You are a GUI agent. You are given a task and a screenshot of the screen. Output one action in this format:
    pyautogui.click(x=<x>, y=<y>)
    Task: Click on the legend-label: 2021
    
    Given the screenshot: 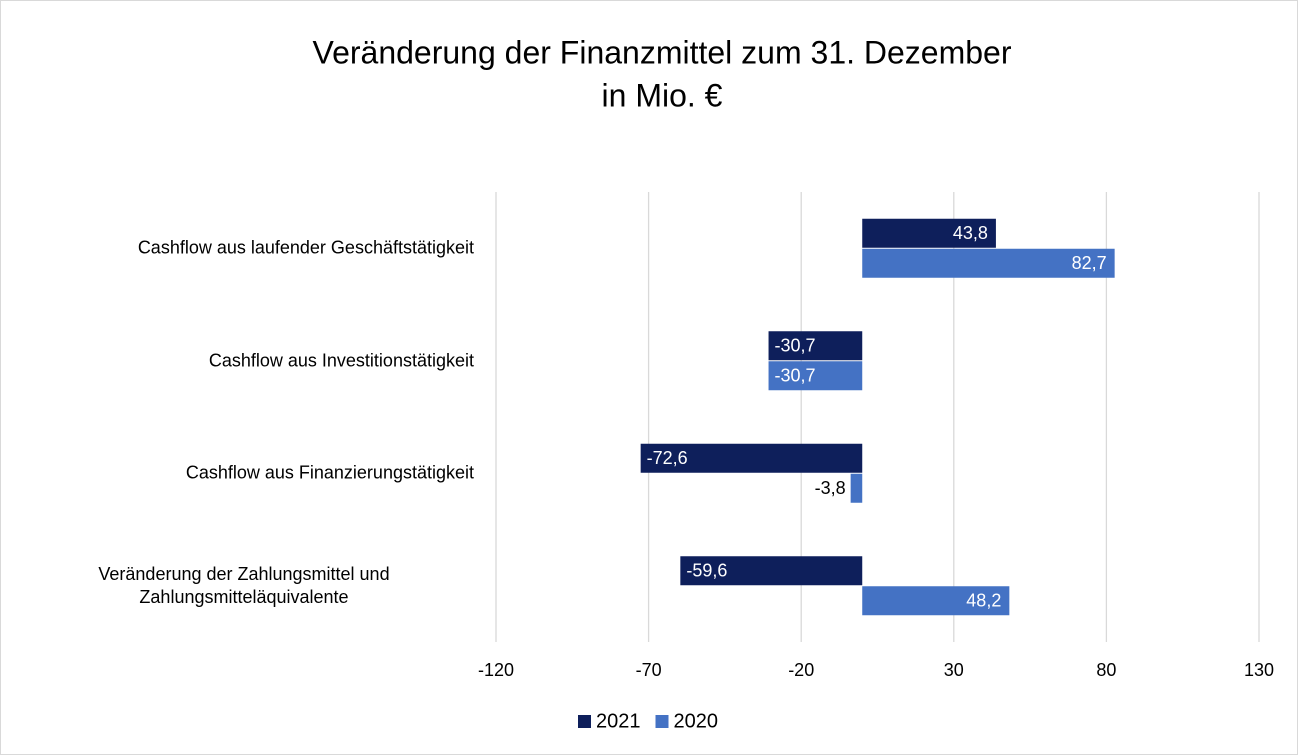 What is the action you would take?
    pyautogui.click(x=618, y=721)
    